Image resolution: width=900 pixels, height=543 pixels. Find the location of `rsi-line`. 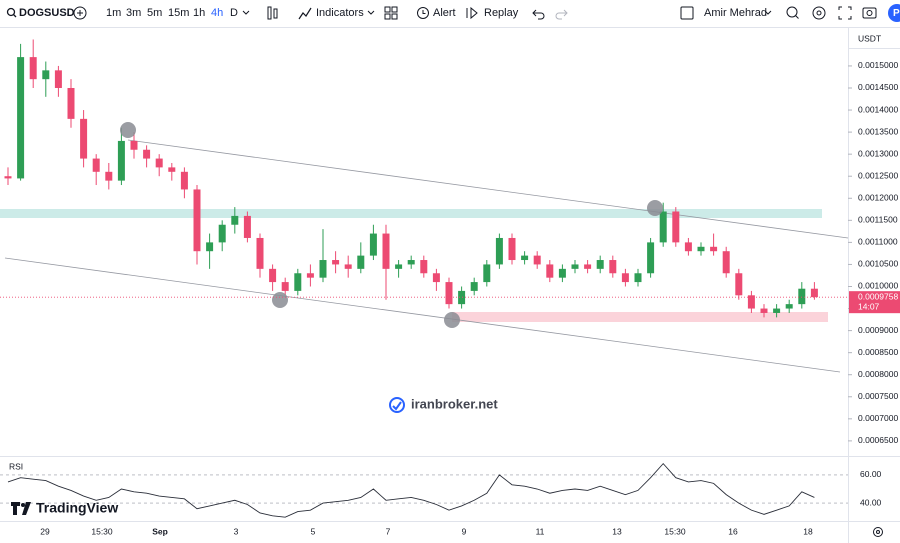

rsi-line is located at coordinates (411, 490).